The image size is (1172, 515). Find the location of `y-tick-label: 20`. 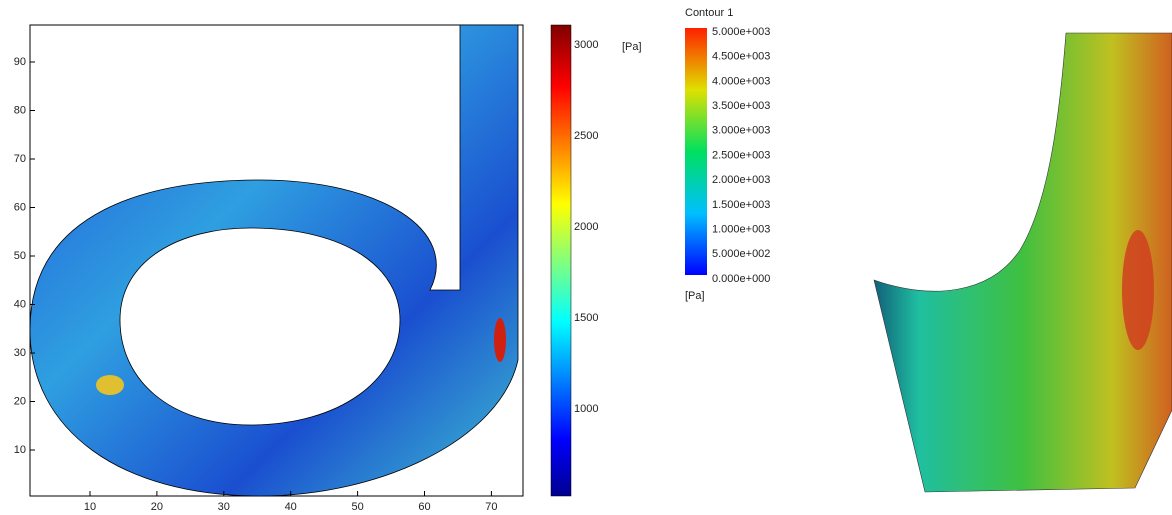

y-tick-label: 20 is located at coordinates (20, 401).